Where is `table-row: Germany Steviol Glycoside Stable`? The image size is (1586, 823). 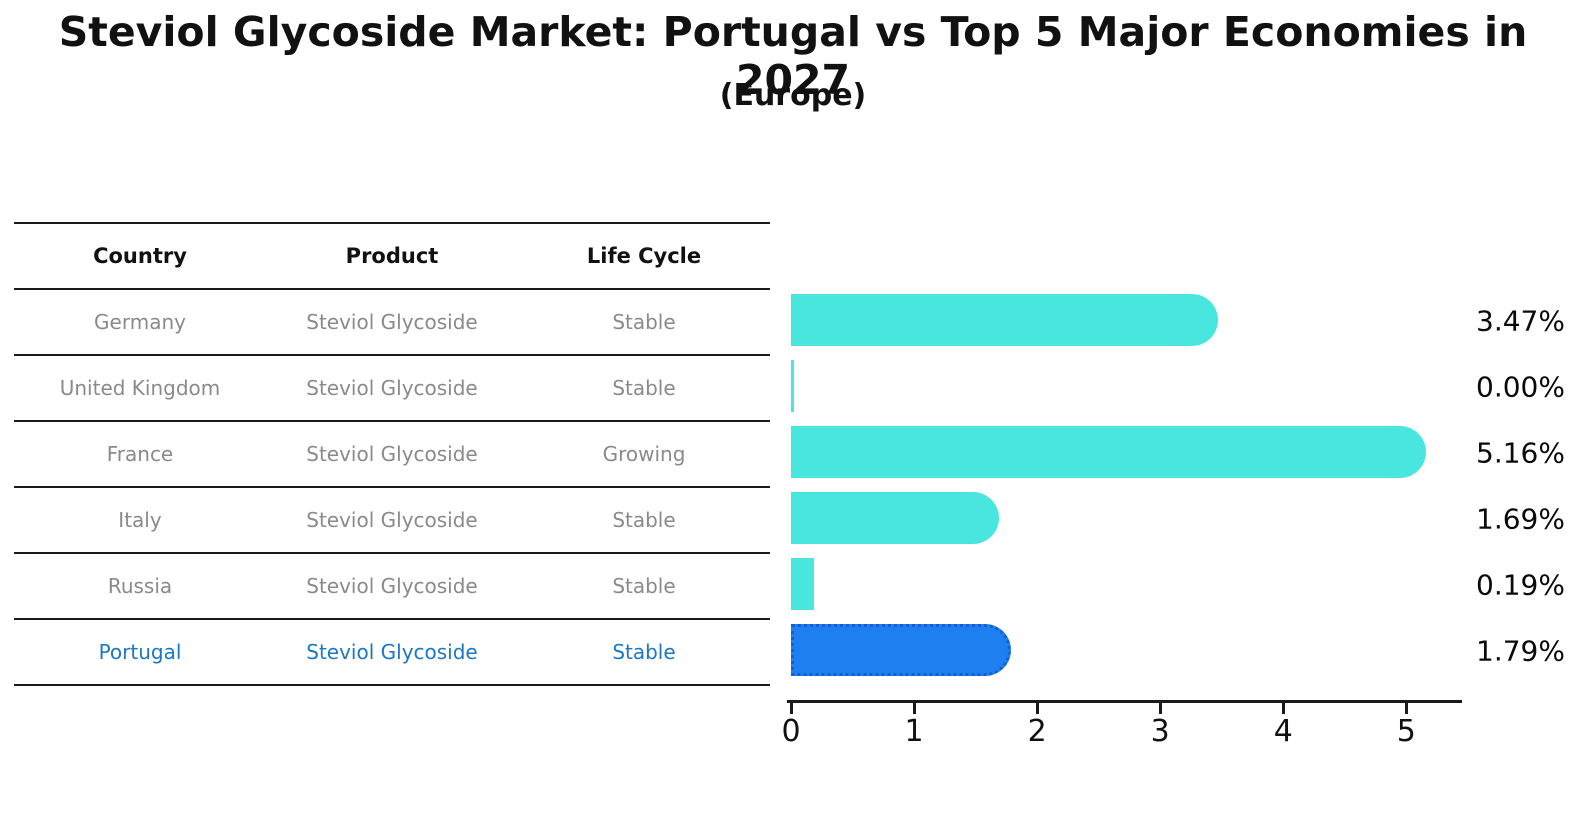
table-row: Germany Steviol Glycoside Stable is located at coordinates (392, 323).